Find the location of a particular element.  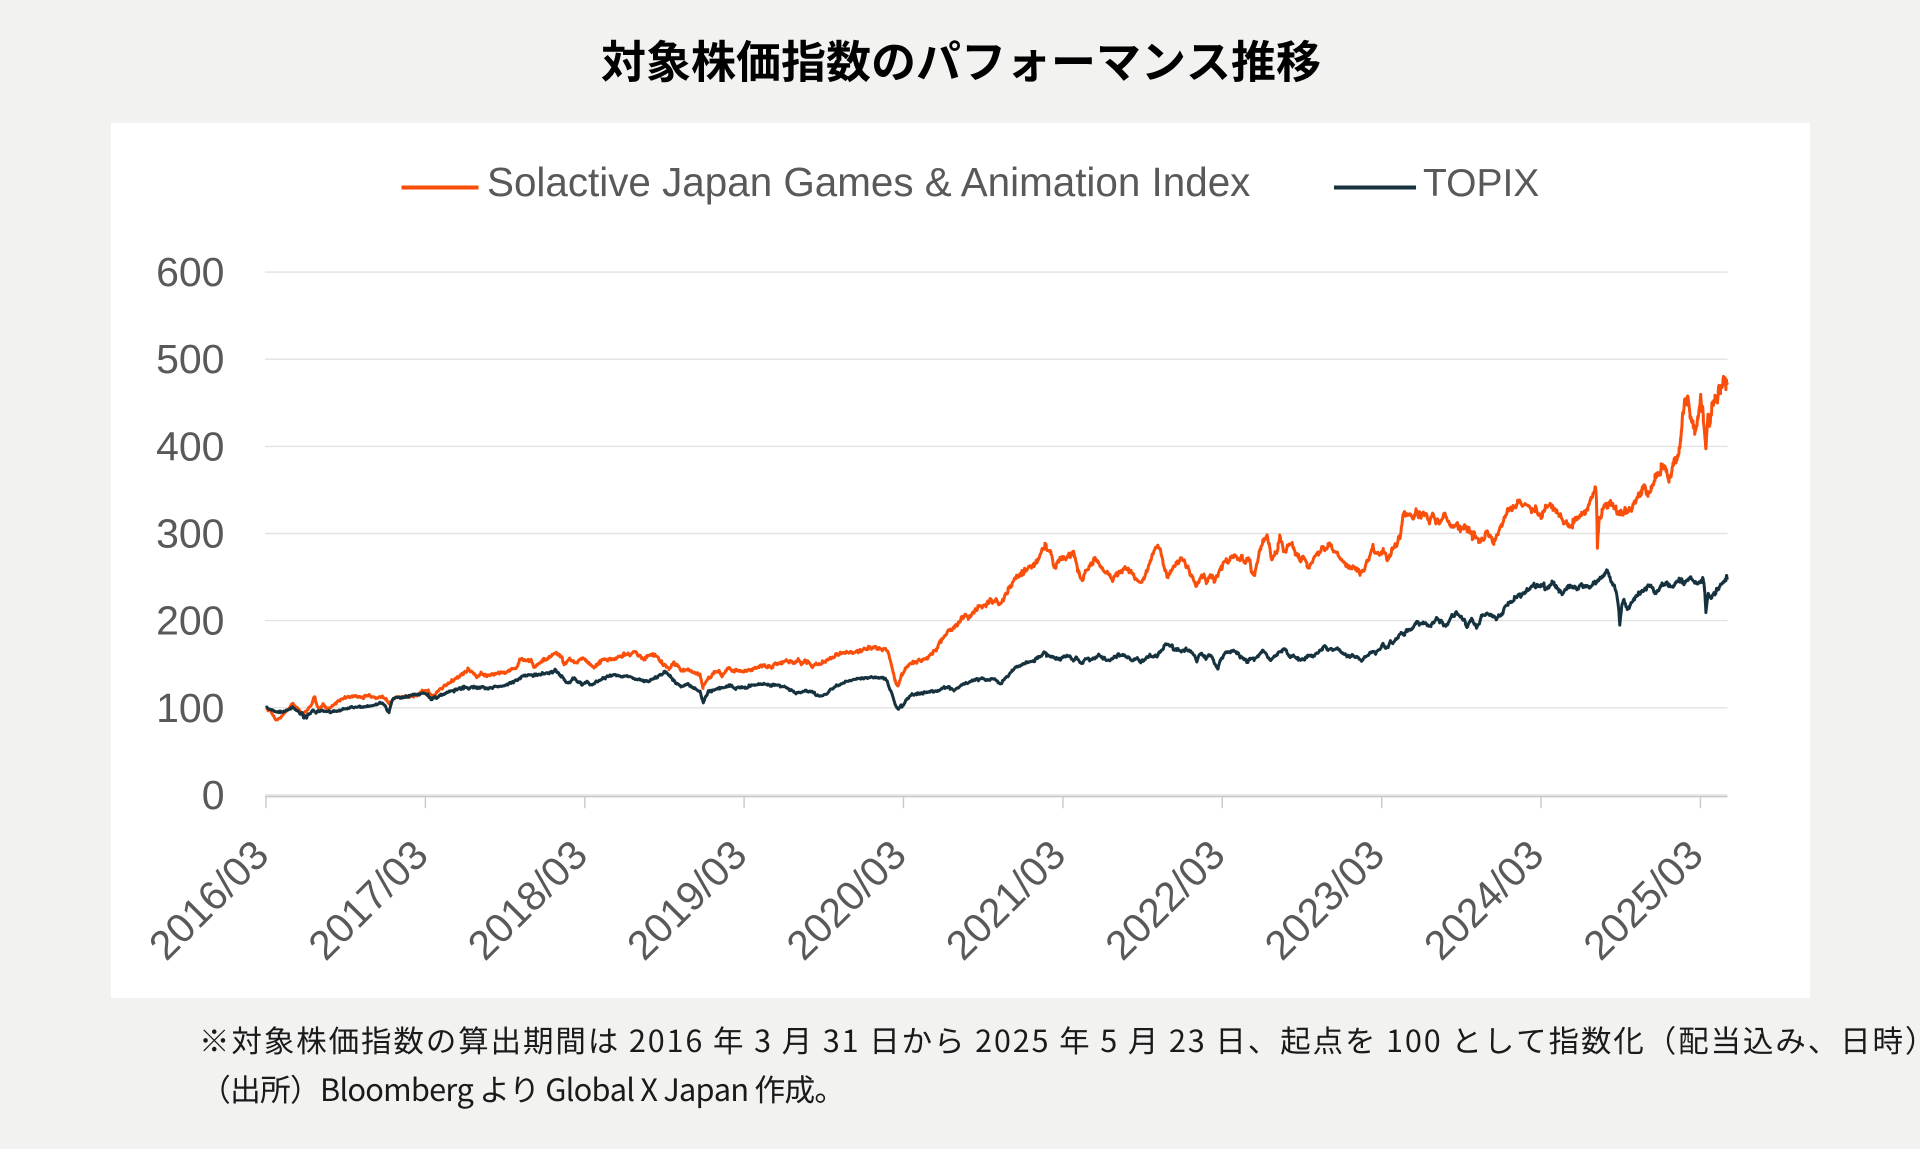

svg-text: 0 is located at coordinates (213, 795).